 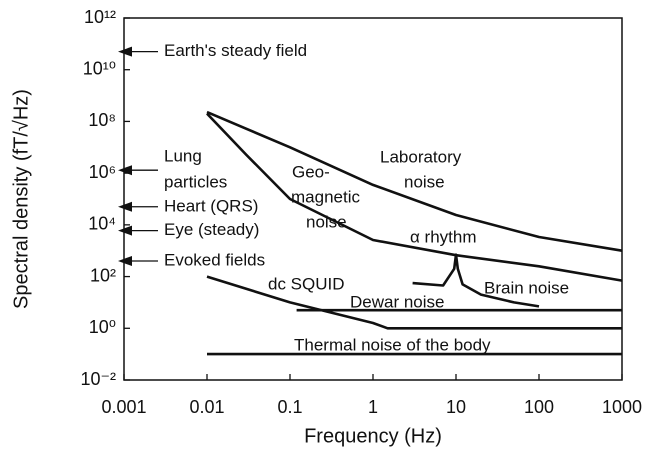 What do you see at coordinates (102, 327) in the screenshot?
I see `y-tick-label: 10⁰` at bounding box center [102, 327].